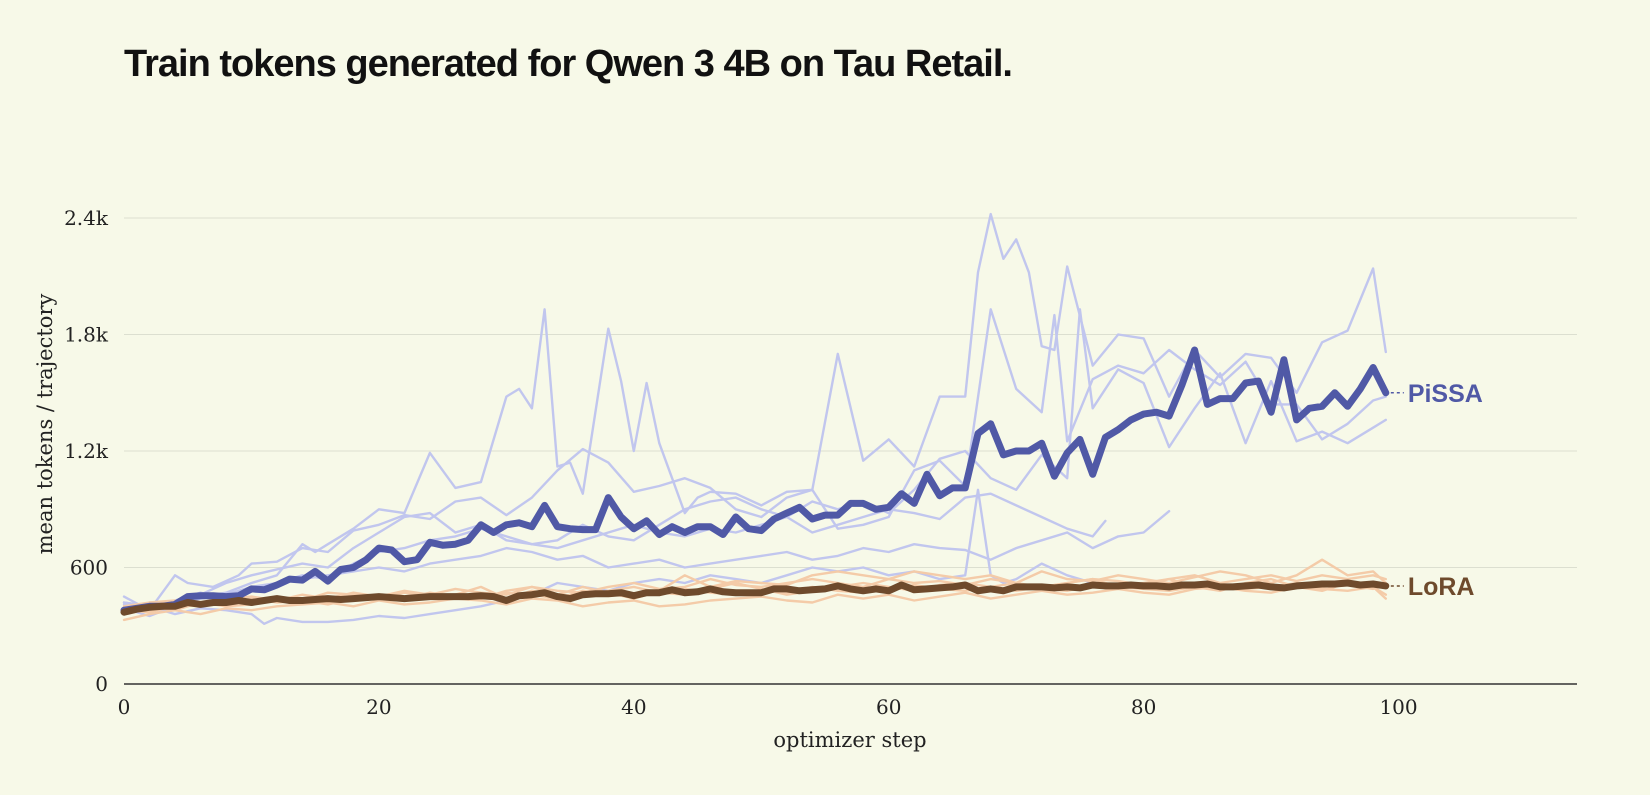 The height and width of the screenshot is (795, 1650). I want to click on y-axis-label: mean tokens / trajectory, so click(45, 424).